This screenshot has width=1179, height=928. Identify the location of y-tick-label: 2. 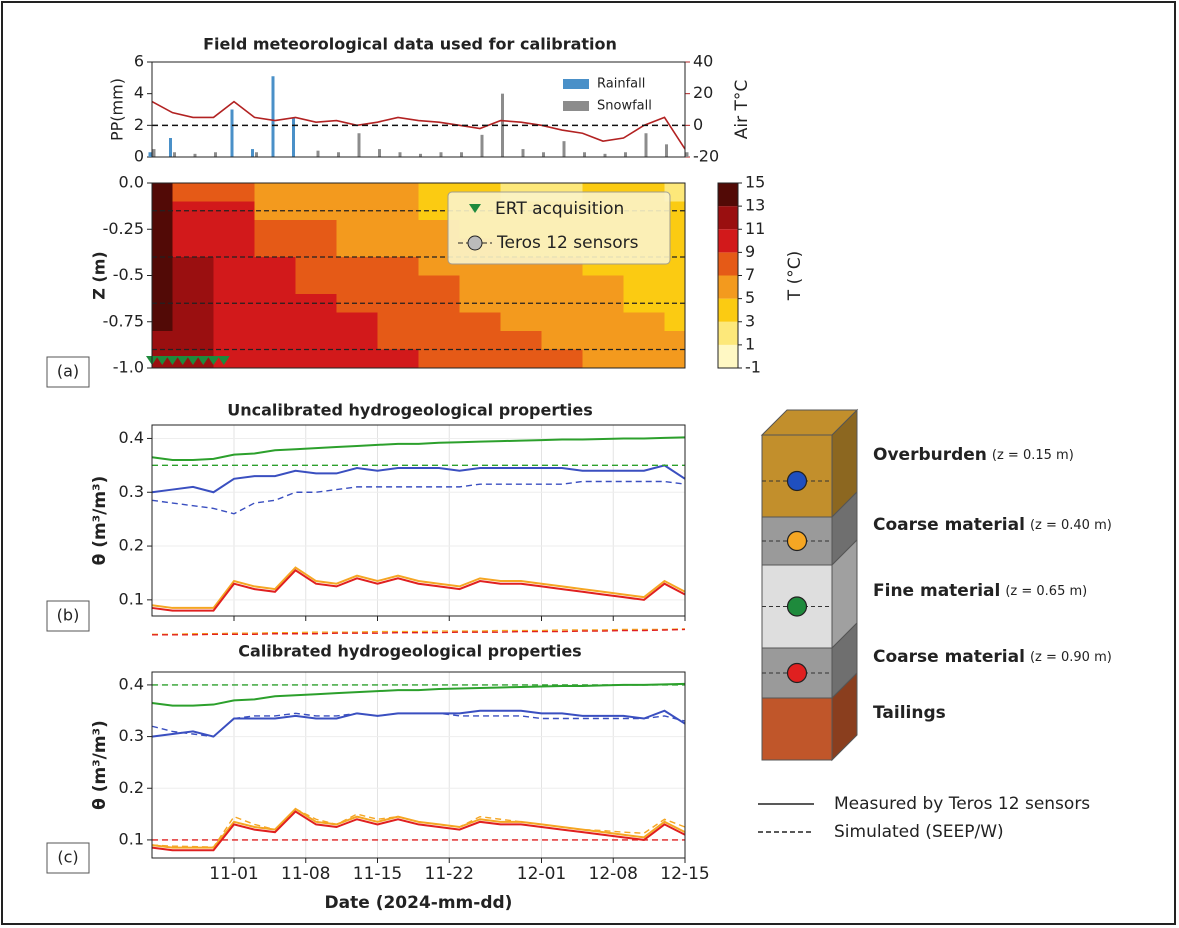
(139, 124).